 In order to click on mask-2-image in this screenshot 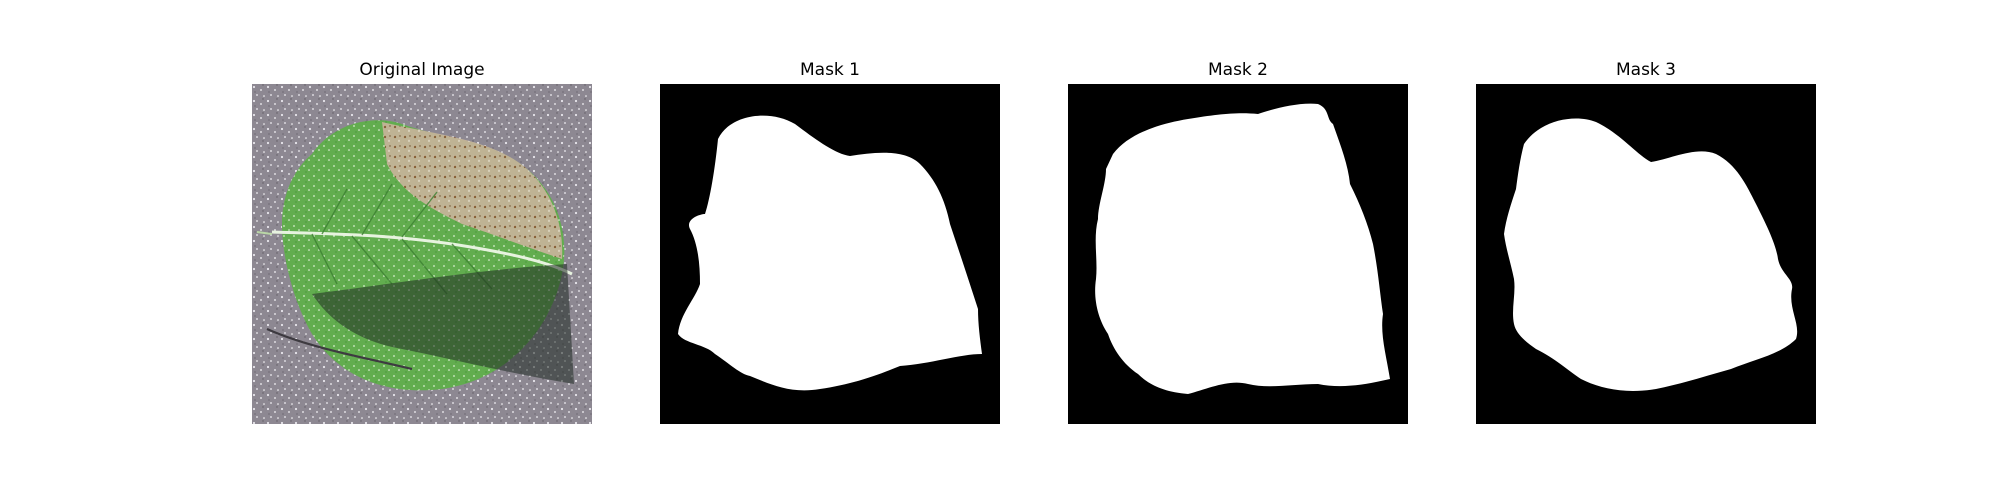, I will do `click(1238, 254)`.